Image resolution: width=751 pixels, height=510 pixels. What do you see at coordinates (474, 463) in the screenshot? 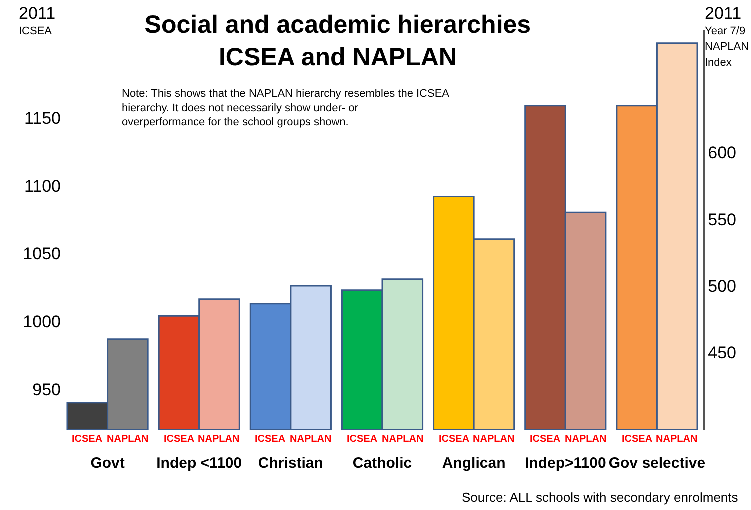
I see `x-tick-label: Anglican` at bounding box center [474, 463].